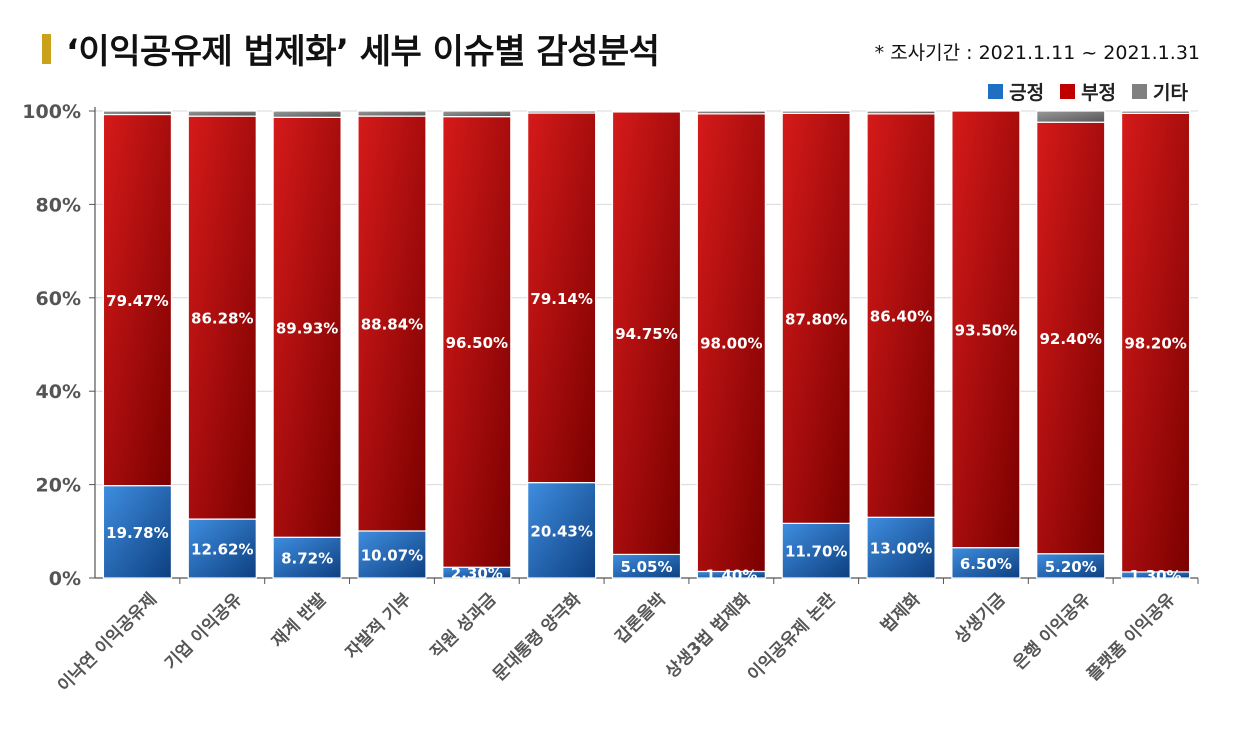 This screenshot has height=749, width=1234. I want to click on x-tick-label: 이익공유제 논란, so click(792, 637).